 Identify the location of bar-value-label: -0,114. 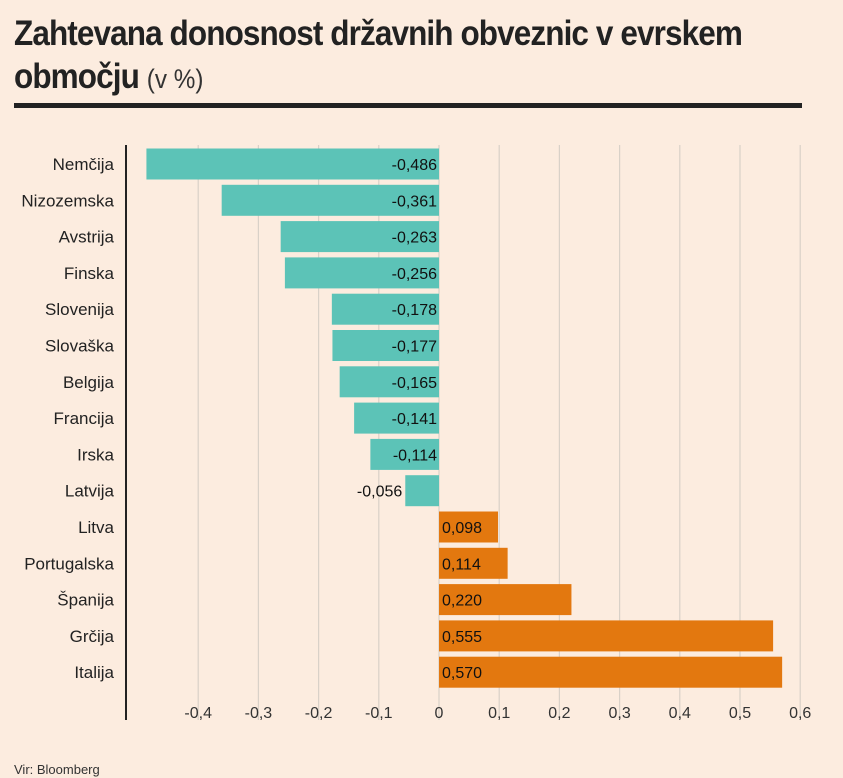
(415, 455).